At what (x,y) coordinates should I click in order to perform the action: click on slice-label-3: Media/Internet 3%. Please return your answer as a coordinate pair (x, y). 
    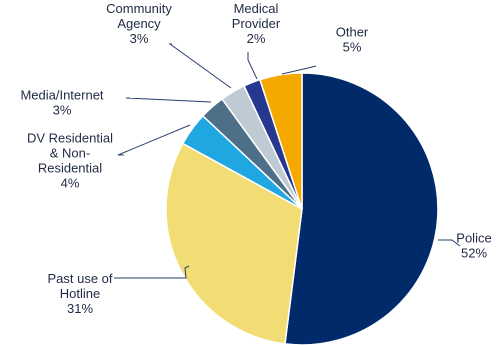
    Looking at the image, I should click on (61, 103).